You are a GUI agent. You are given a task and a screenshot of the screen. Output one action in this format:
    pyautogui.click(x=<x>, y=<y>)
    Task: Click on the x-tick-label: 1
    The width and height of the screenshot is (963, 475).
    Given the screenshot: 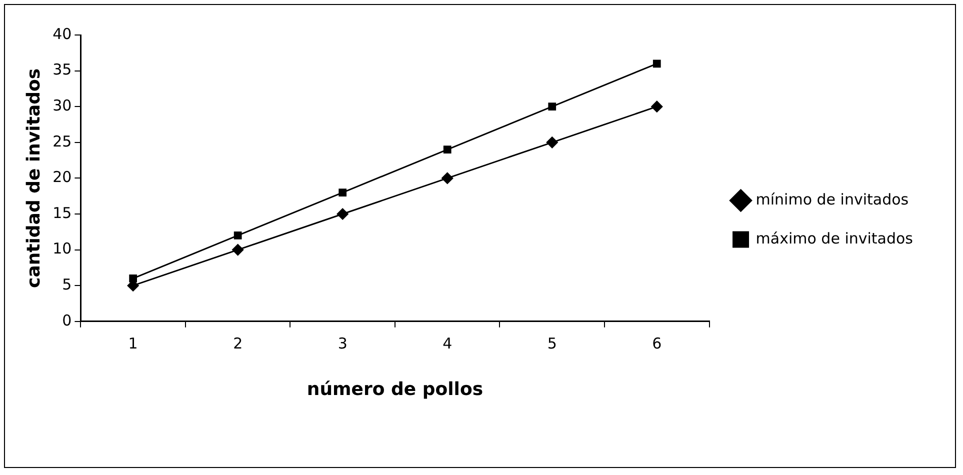 What is the action you would take?
    pyautogui.click(x=133, y=343)
    